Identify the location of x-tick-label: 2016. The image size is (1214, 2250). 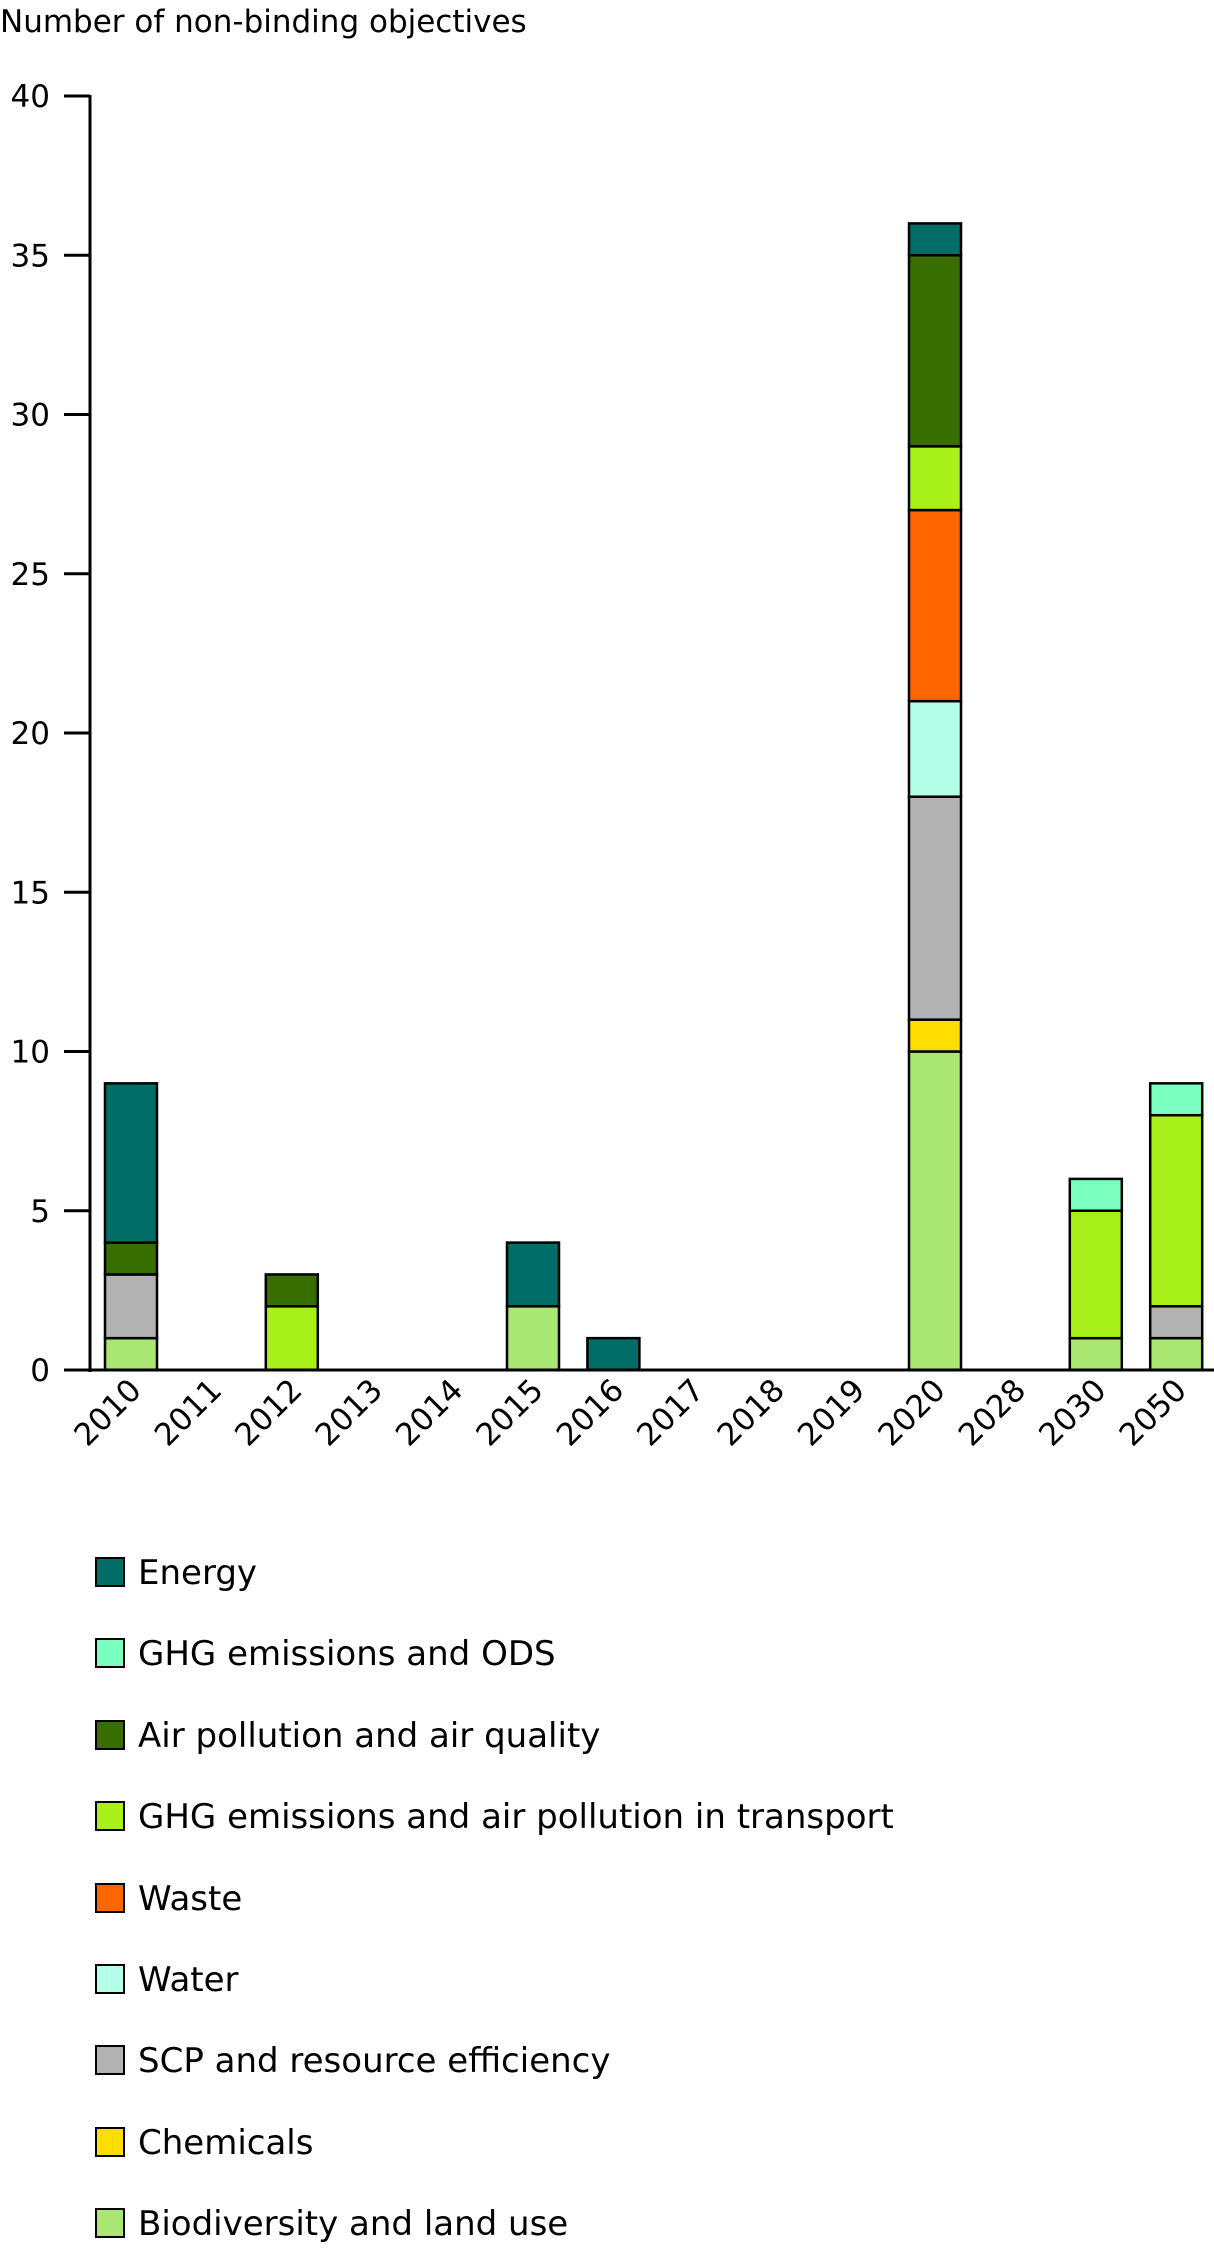
(590, 1412).